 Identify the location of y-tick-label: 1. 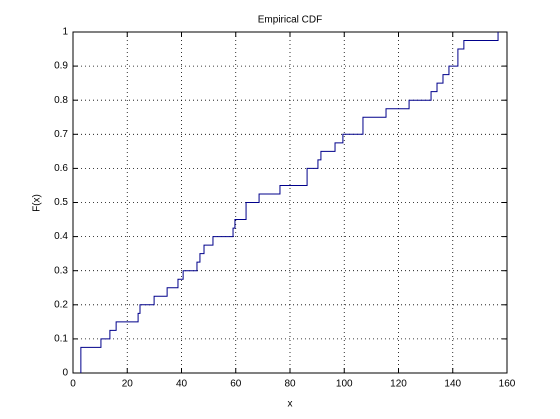
(65, 32).